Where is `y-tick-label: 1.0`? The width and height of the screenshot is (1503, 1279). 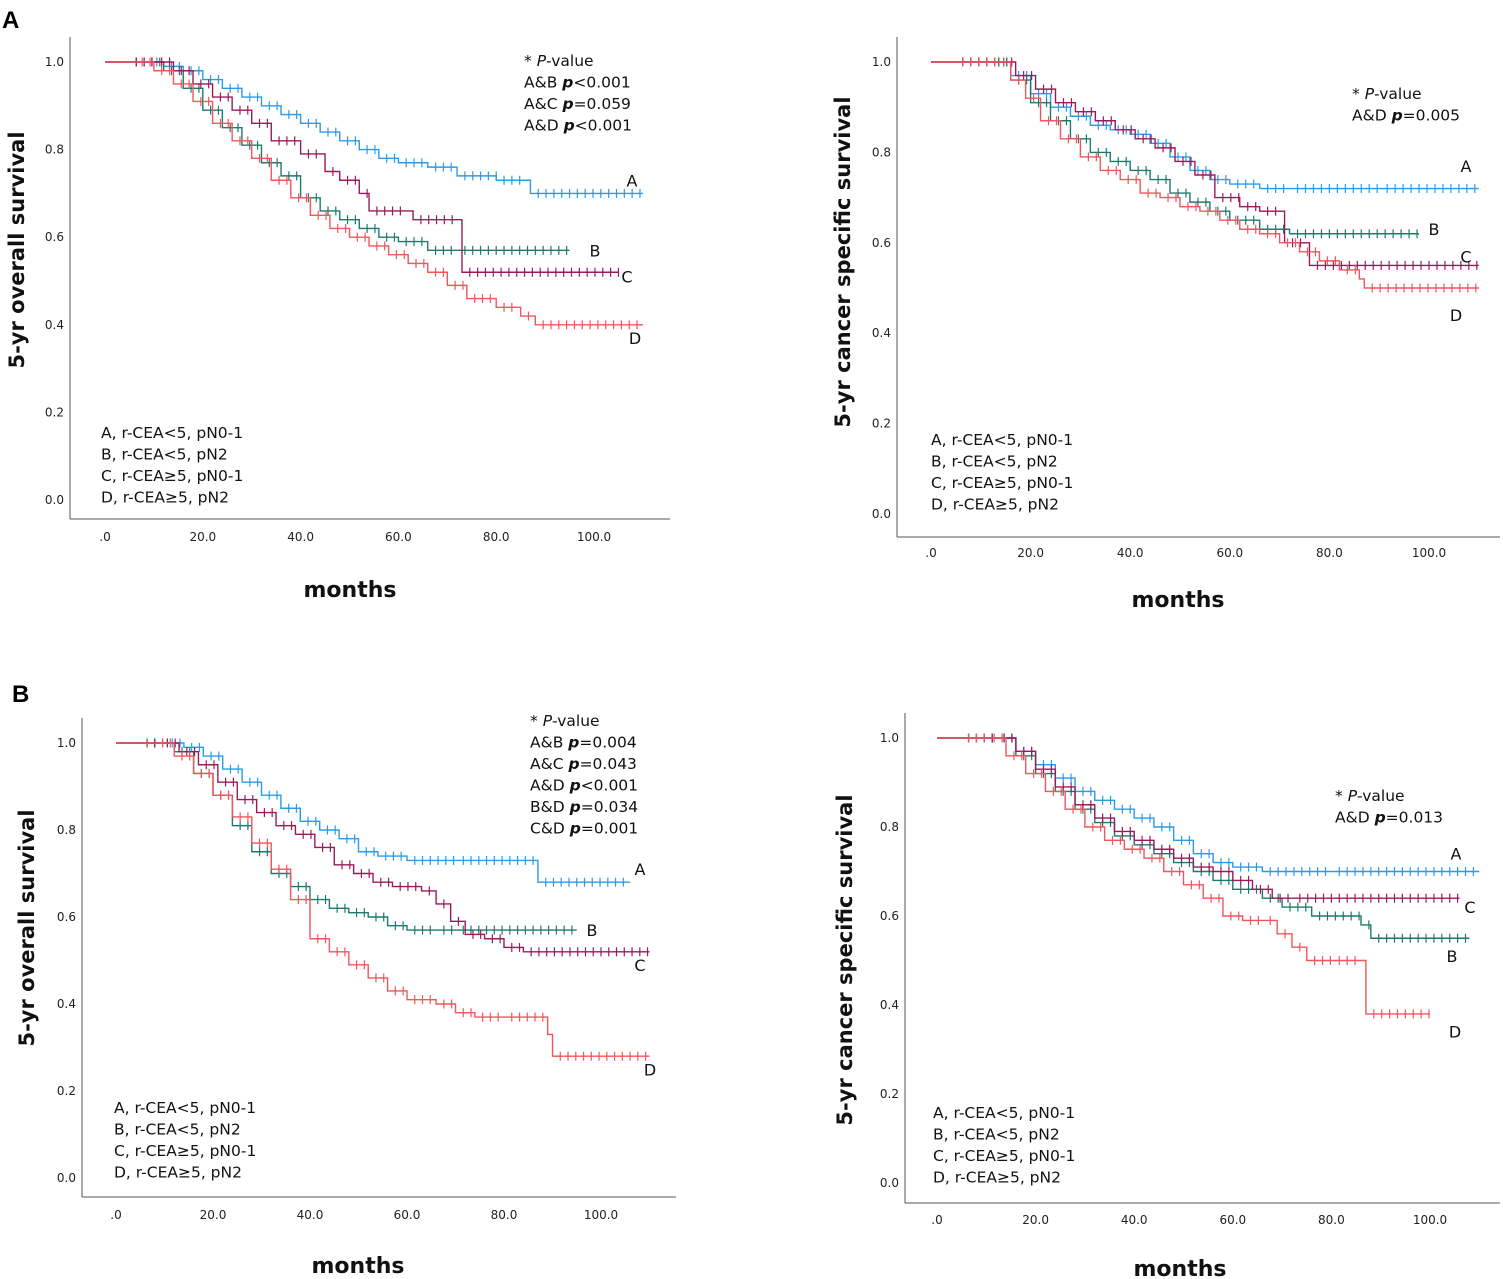
y-tick-label: 1.0 is located at coordinates (881, 62).